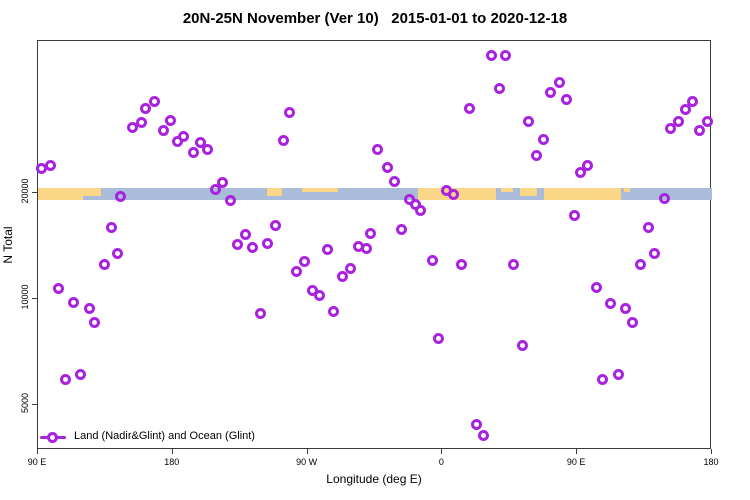 This screenshot has width=750, height=500. What do you see at coordinates (8, 245) in the screenshot?
I see `y-axis-label: N Total` at bounding box center [8, 245].